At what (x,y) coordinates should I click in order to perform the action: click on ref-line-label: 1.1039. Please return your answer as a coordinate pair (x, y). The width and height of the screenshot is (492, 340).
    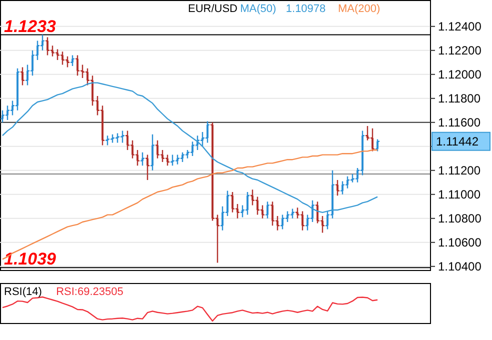
    Looking at the image, I should click on (30, 259).